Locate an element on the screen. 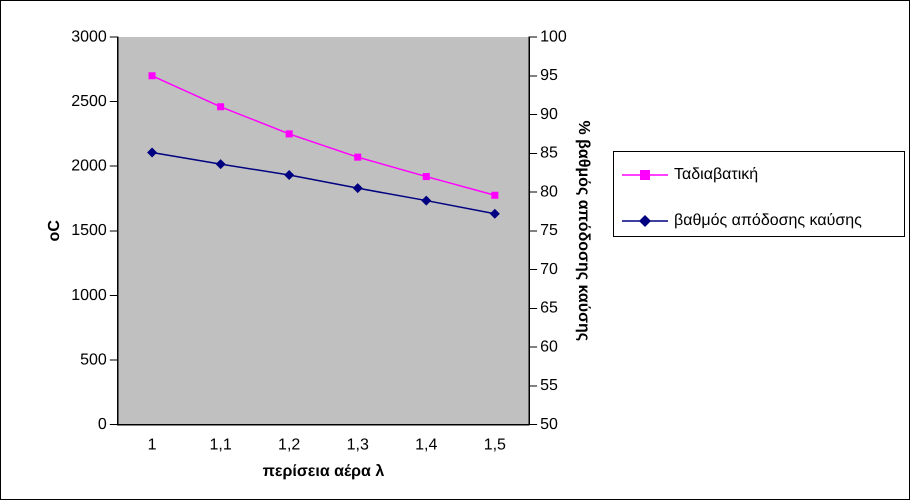 This screenshot has width=910, height=500. y2-tick-label: 75 is located at coordinates (549, 231).